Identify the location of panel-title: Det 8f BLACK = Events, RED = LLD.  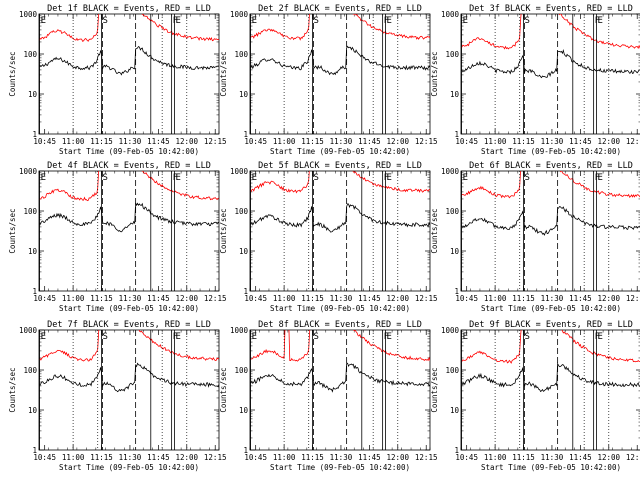
(340, 325).